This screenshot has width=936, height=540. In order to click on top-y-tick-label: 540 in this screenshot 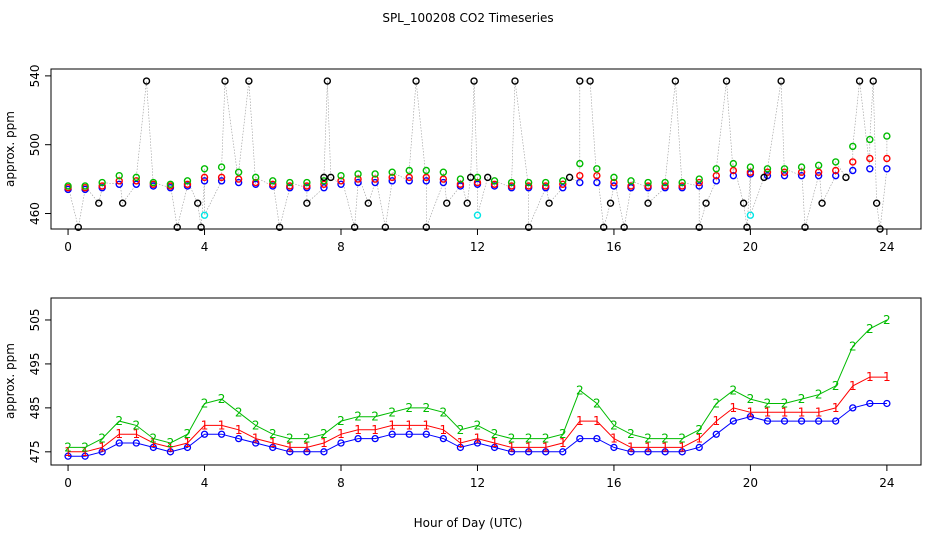, I will do `click(35, 75)`.